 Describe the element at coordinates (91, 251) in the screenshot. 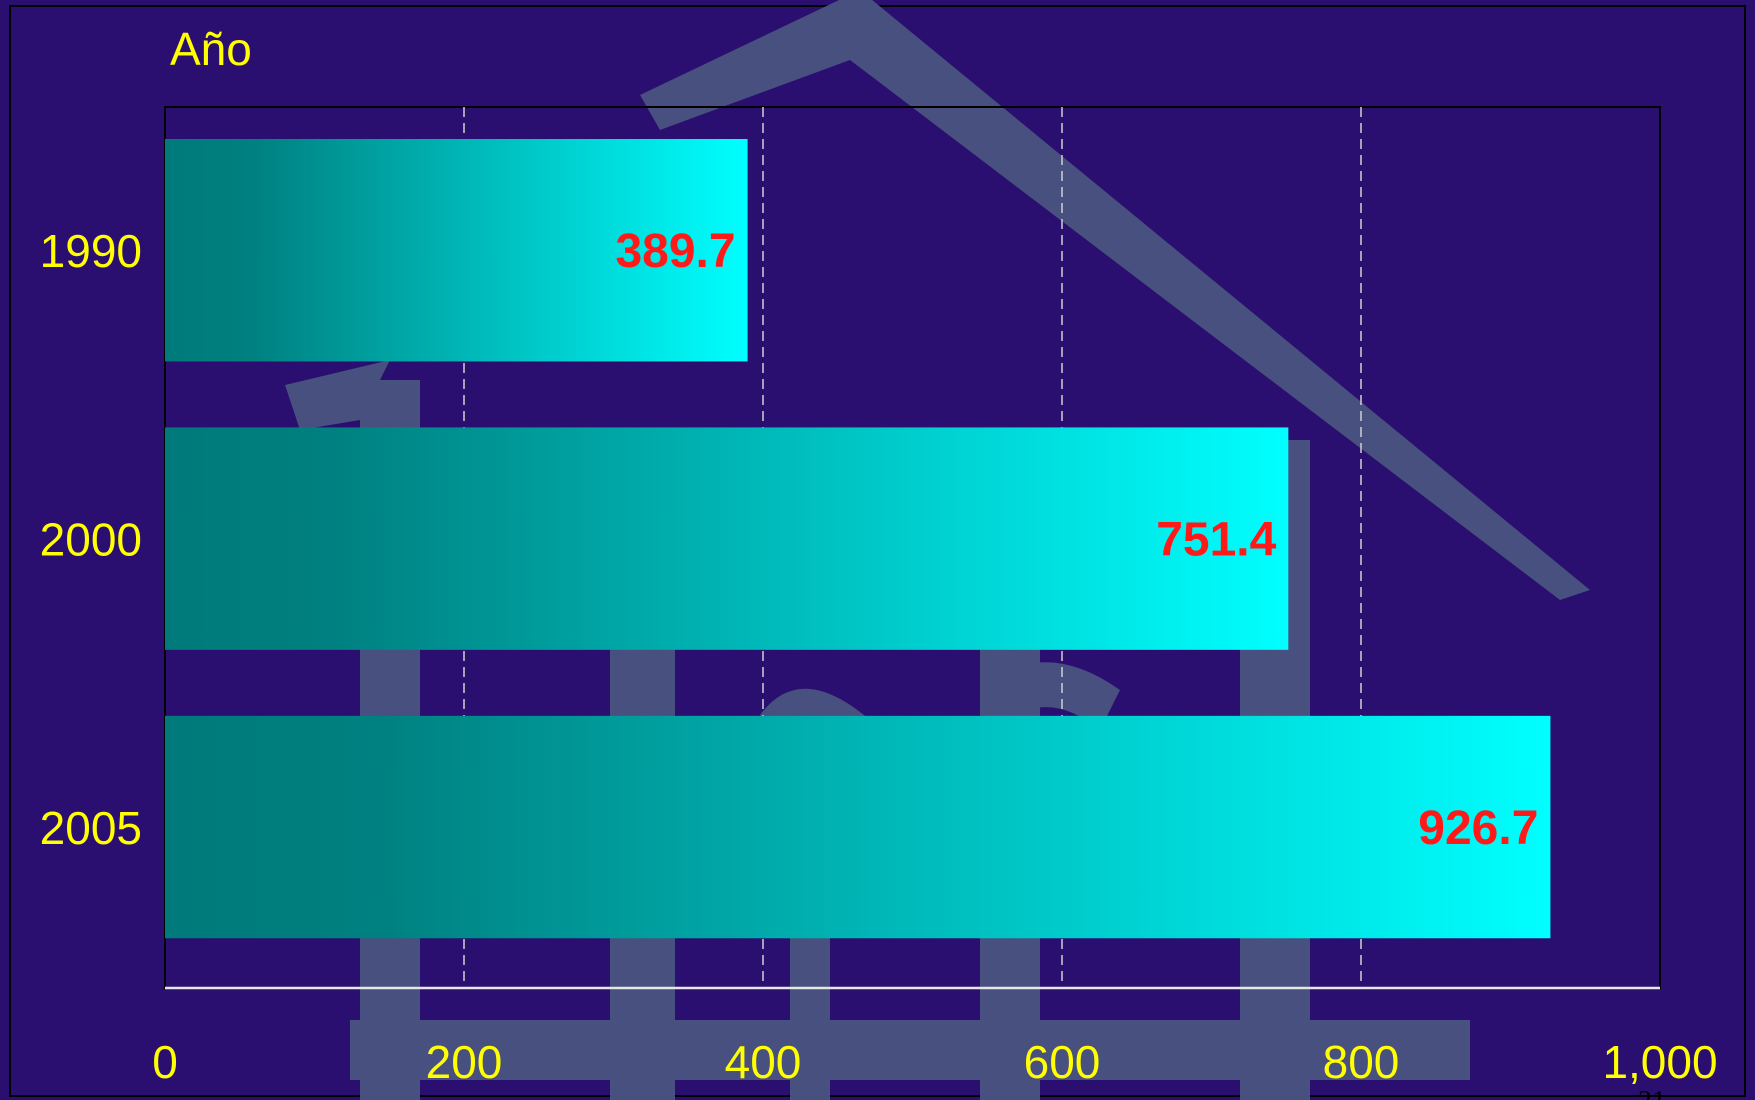

I see `y-tick-1990: 1990` at that location.